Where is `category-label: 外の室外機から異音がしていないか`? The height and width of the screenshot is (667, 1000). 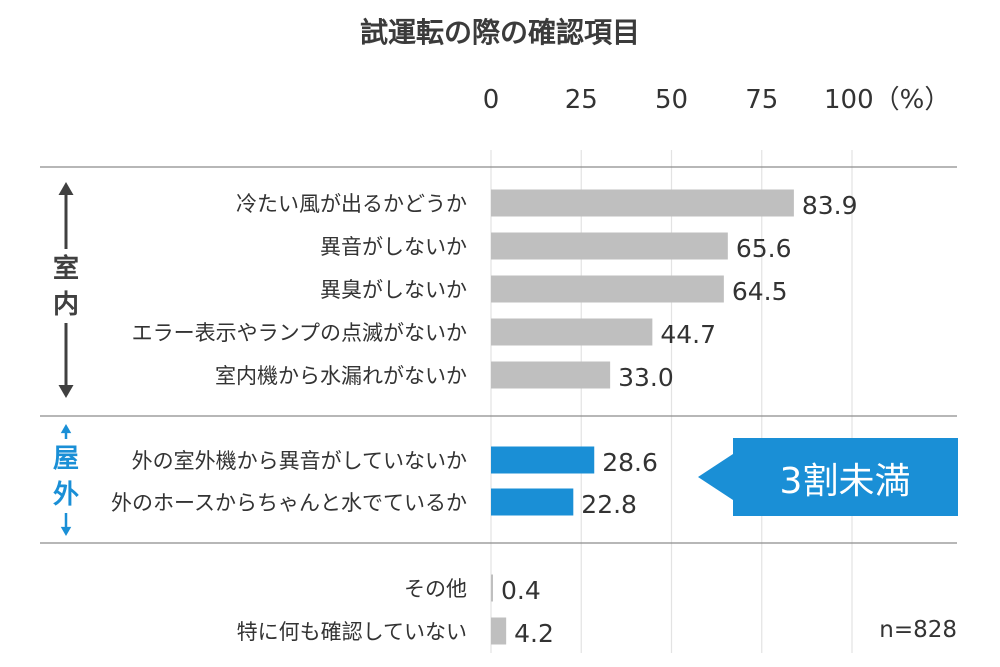
category-label: 外の室外機から異音がしていないか is located at coordinates (299, 461).